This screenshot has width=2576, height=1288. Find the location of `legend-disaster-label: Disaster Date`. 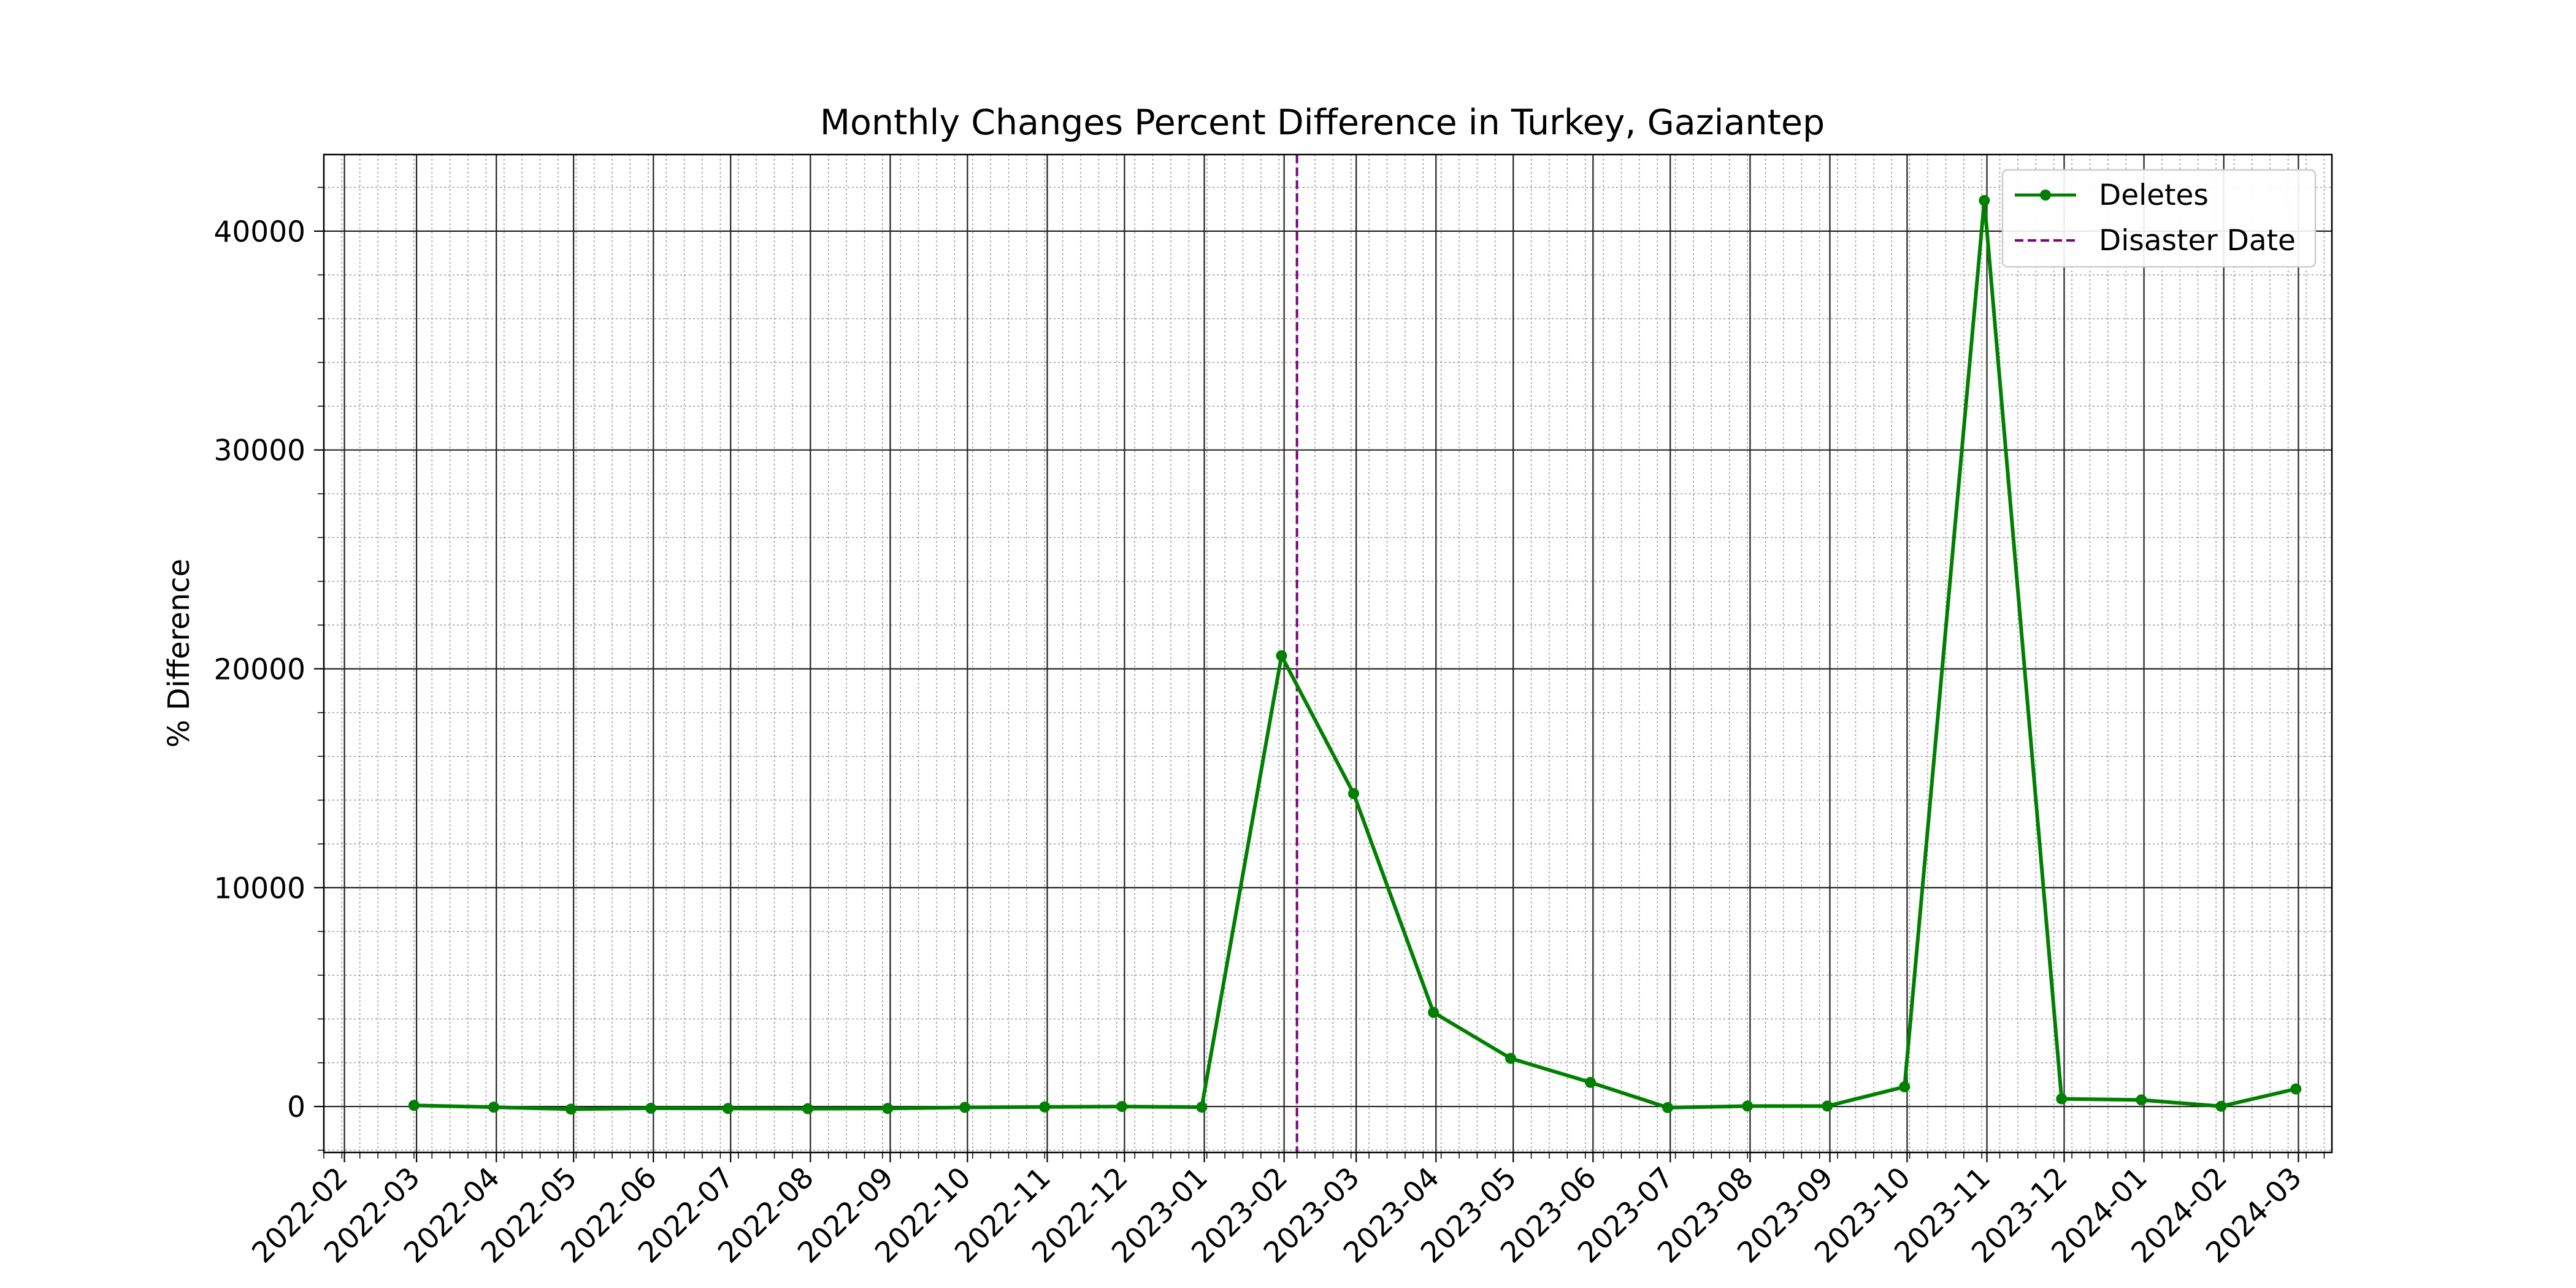

legend-disaster-label: Disaster Date is located at coordinates (2197, 241).